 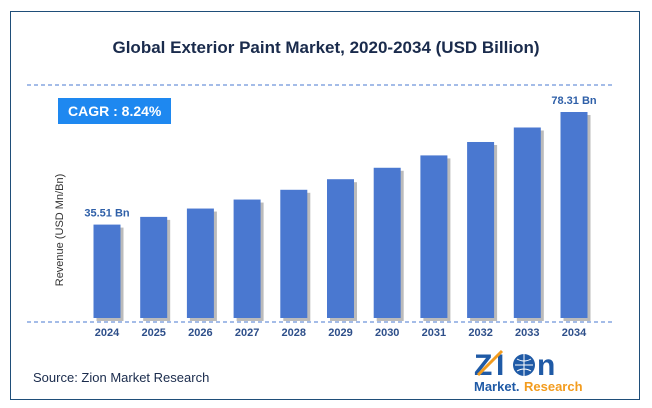 What do you see at coordinates (574, 333) in the screenshot?
I see `x-tick-label: 2034` at bounding box center [574, 333].